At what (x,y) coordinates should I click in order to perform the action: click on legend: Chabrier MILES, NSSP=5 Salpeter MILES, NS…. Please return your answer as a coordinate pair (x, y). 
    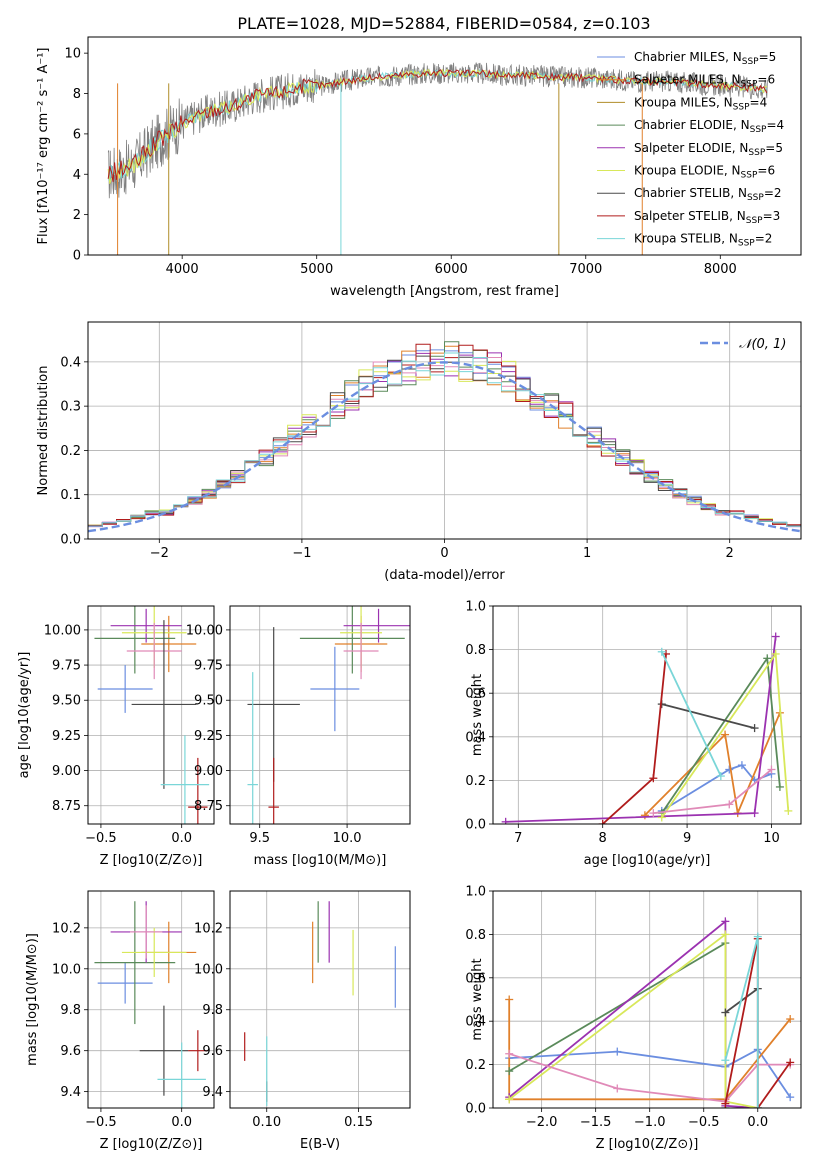
    Looking at the image, I should click on (690, 149).